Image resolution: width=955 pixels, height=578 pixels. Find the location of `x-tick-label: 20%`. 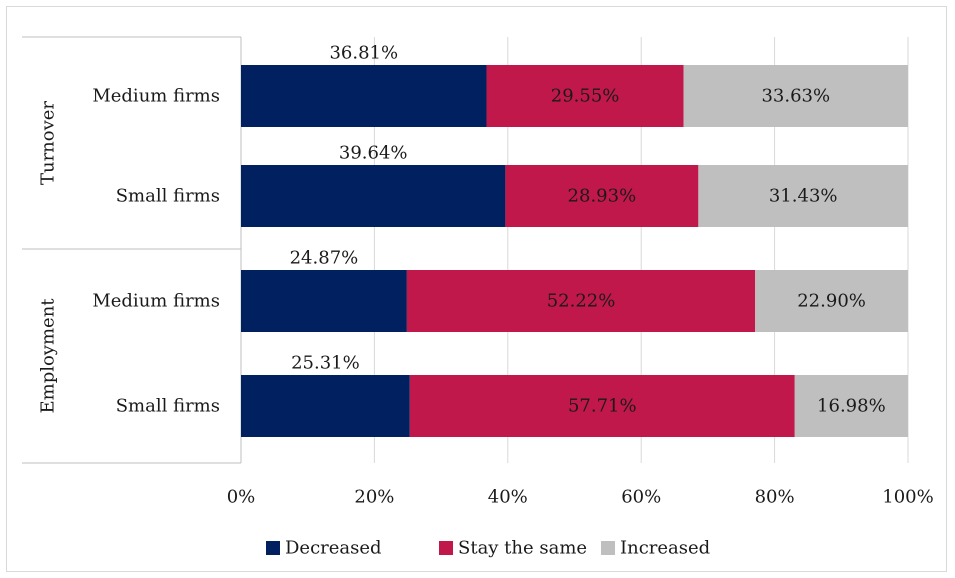

x-tick-label: 20% is located at coordinates (374, 497).